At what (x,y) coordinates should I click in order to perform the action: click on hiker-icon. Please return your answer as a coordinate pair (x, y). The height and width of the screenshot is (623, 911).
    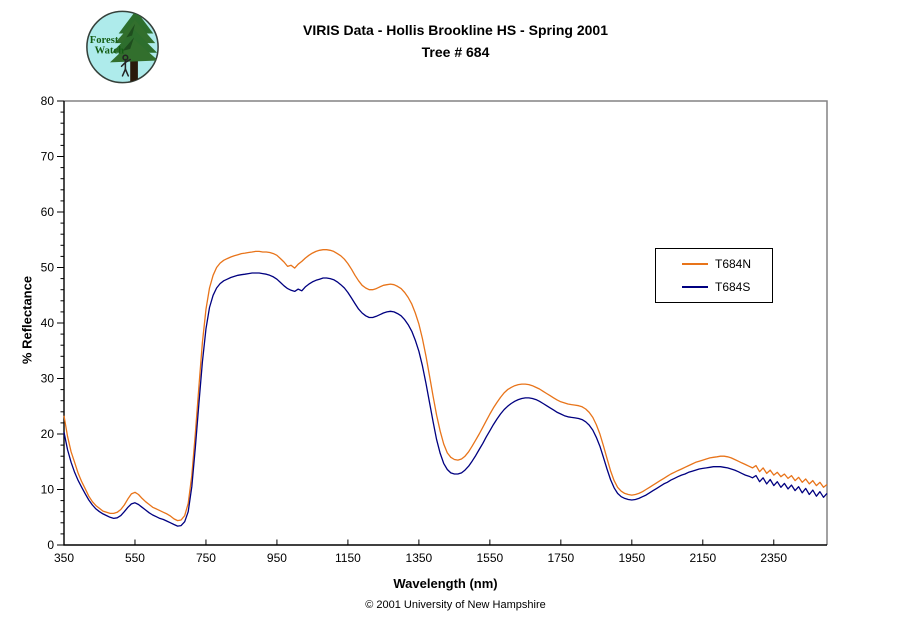
    Looking at the image, I should click on (125, 65).